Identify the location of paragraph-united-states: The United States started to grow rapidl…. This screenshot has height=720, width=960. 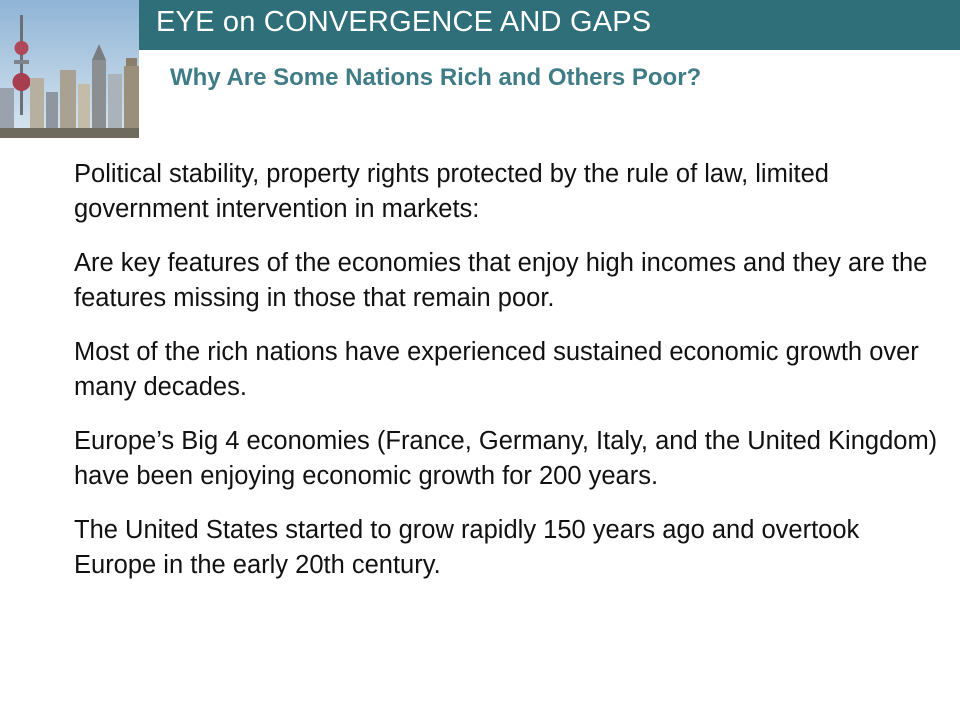
(467, 547).